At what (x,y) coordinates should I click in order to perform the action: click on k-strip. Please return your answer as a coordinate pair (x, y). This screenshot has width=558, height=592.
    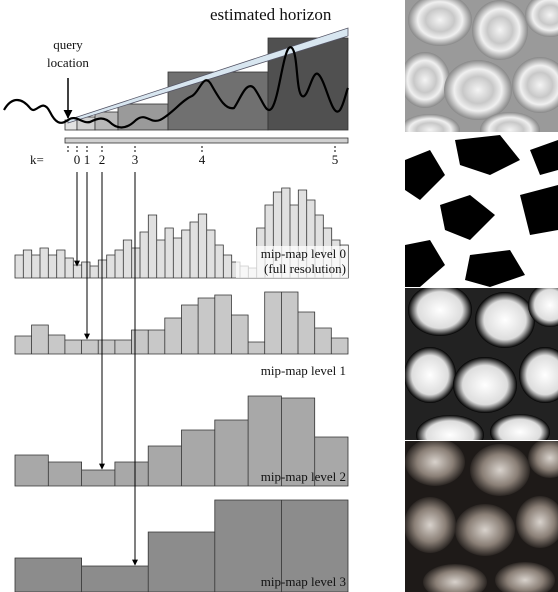
    Looking at the image, I should click on (206, 140).